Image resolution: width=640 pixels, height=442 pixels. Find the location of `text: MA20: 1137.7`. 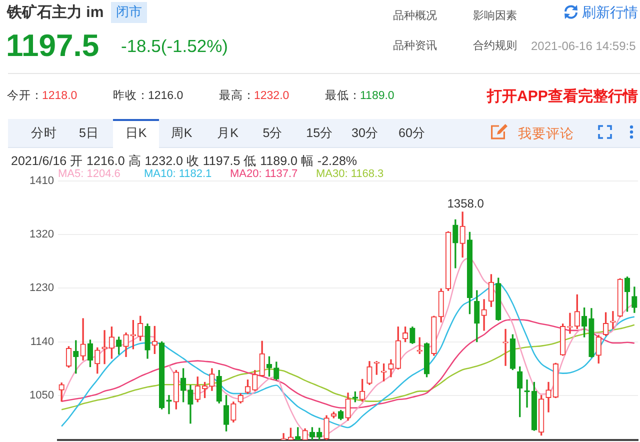

text: MA20: 1137.7 is located at coordinates (264, 174).